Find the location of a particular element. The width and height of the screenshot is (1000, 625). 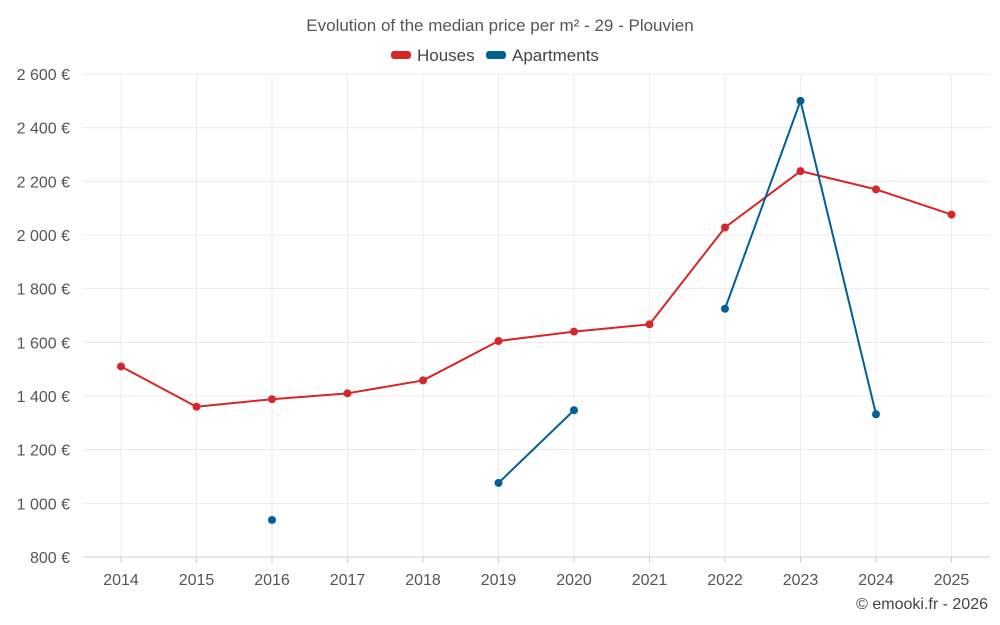

x-tick-label: 2016 is located at coordinates (272, 580).